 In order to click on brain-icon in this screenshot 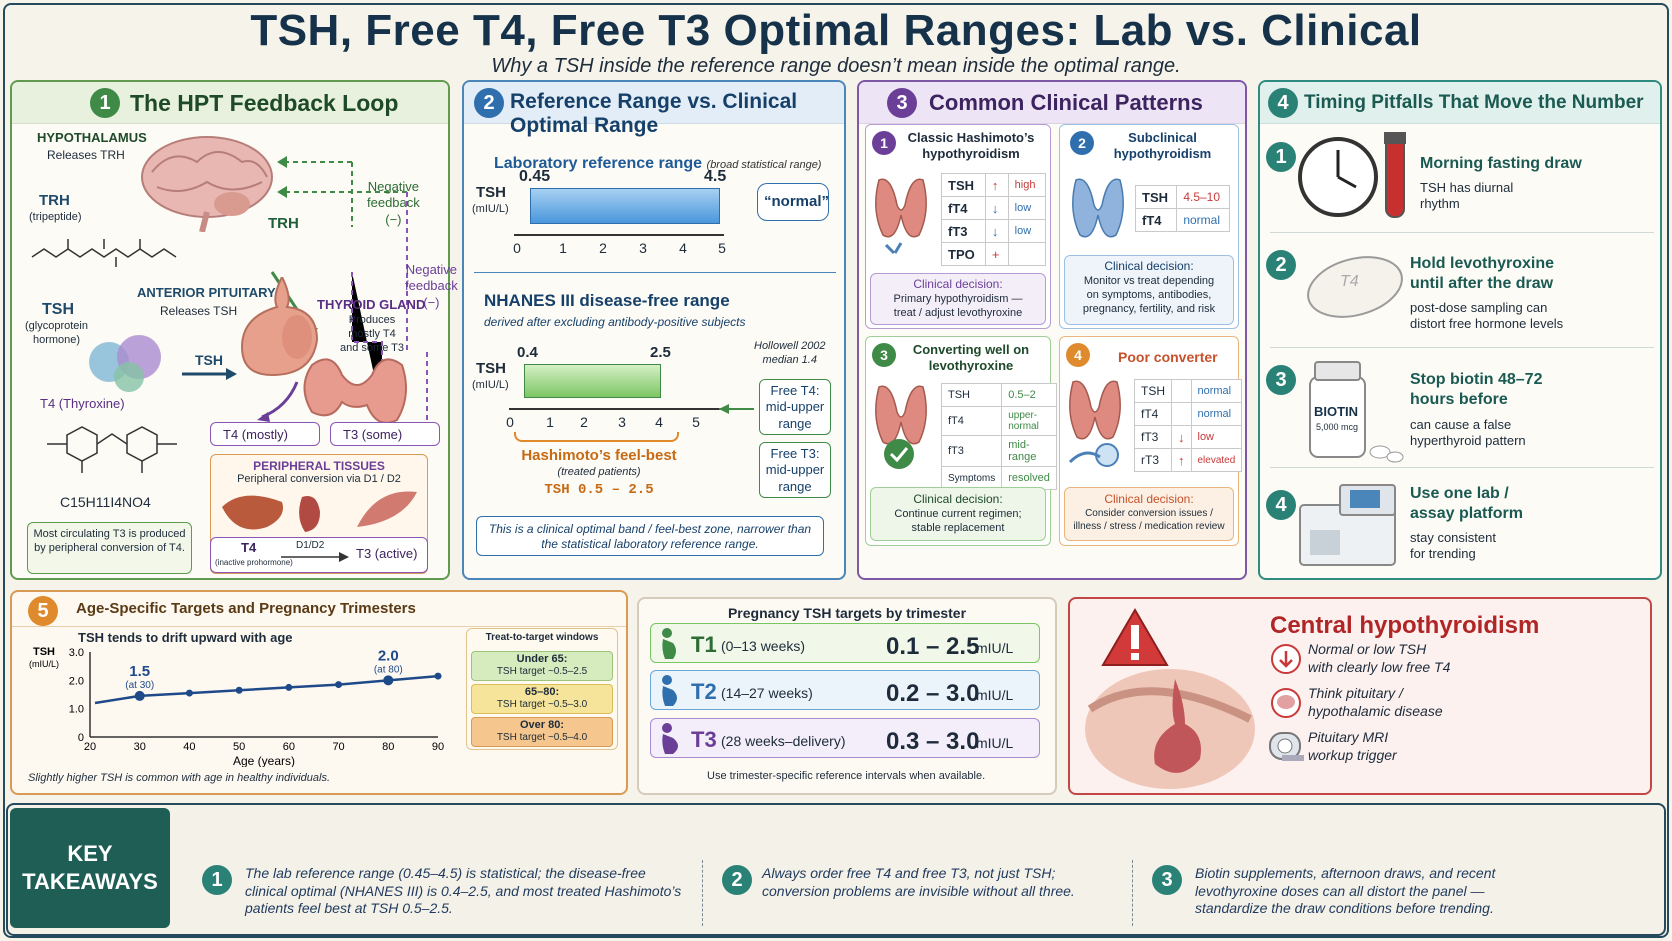, I will do `click(1286, 703)`.